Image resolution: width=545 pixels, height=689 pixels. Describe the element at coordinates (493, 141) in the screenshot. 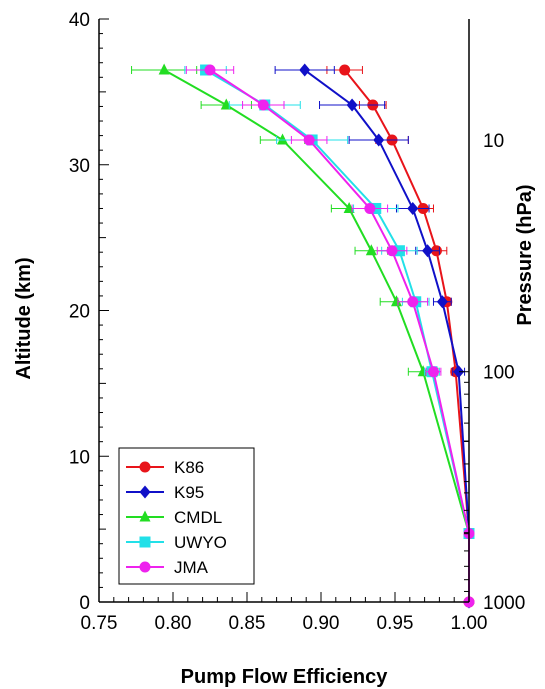

I see `y2-tick-label: 10` at that location.